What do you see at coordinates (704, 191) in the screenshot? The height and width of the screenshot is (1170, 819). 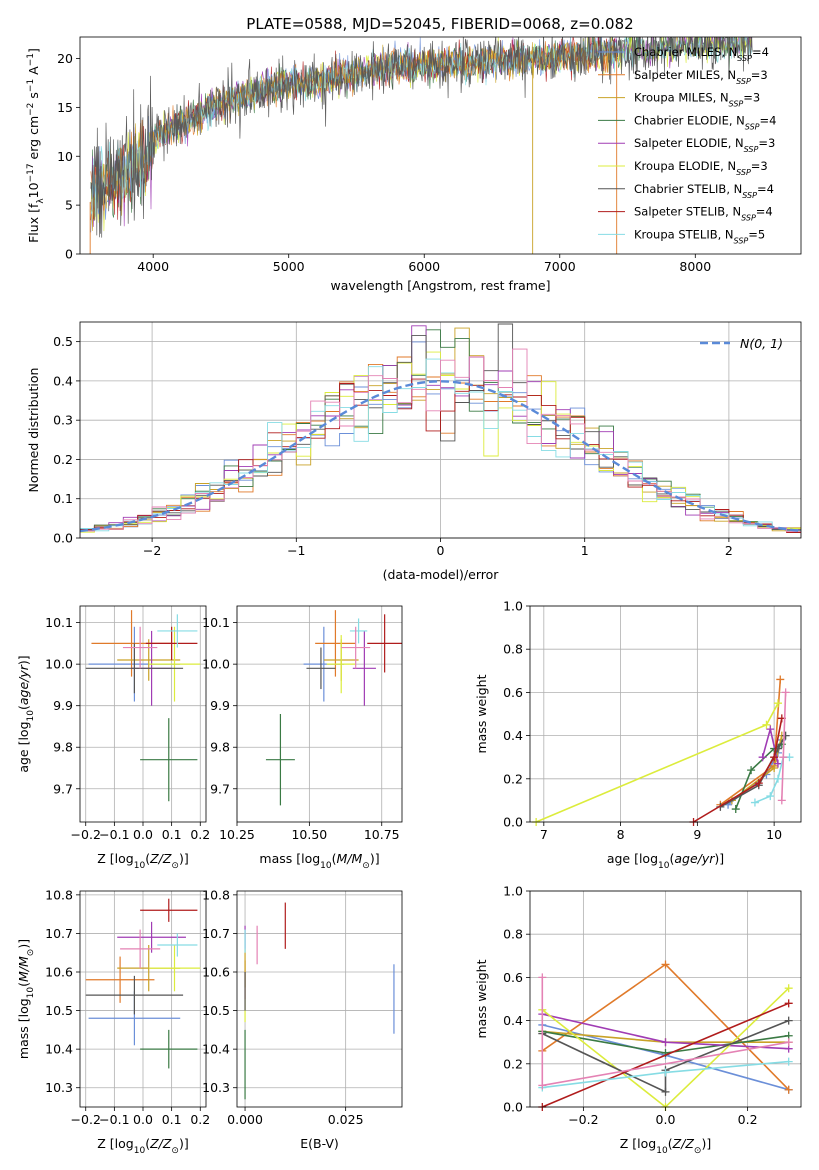 I see `legend-entry-6: Chabrier STELIB, NSSP=4` at bounding box center [704, 191].